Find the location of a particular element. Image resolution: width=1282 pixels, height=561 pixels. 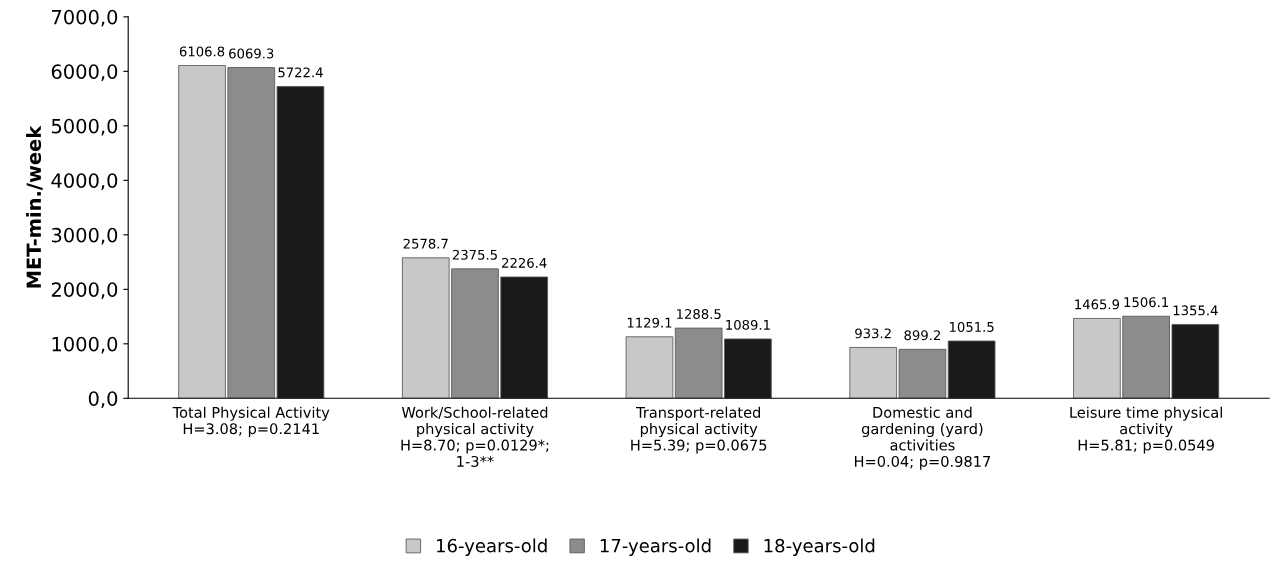

legend-label: 16-years-old is located at coordinates (492, 547).